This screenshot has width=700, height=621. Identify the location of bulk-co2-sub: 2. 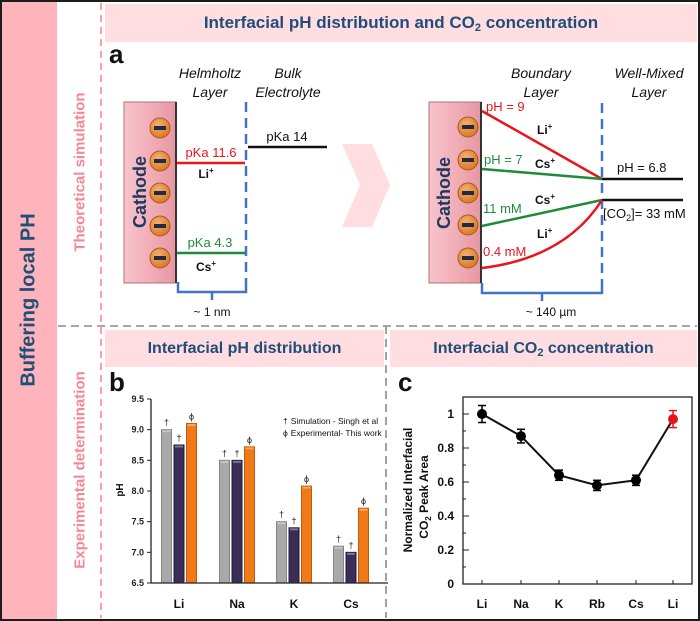
(628, 218).